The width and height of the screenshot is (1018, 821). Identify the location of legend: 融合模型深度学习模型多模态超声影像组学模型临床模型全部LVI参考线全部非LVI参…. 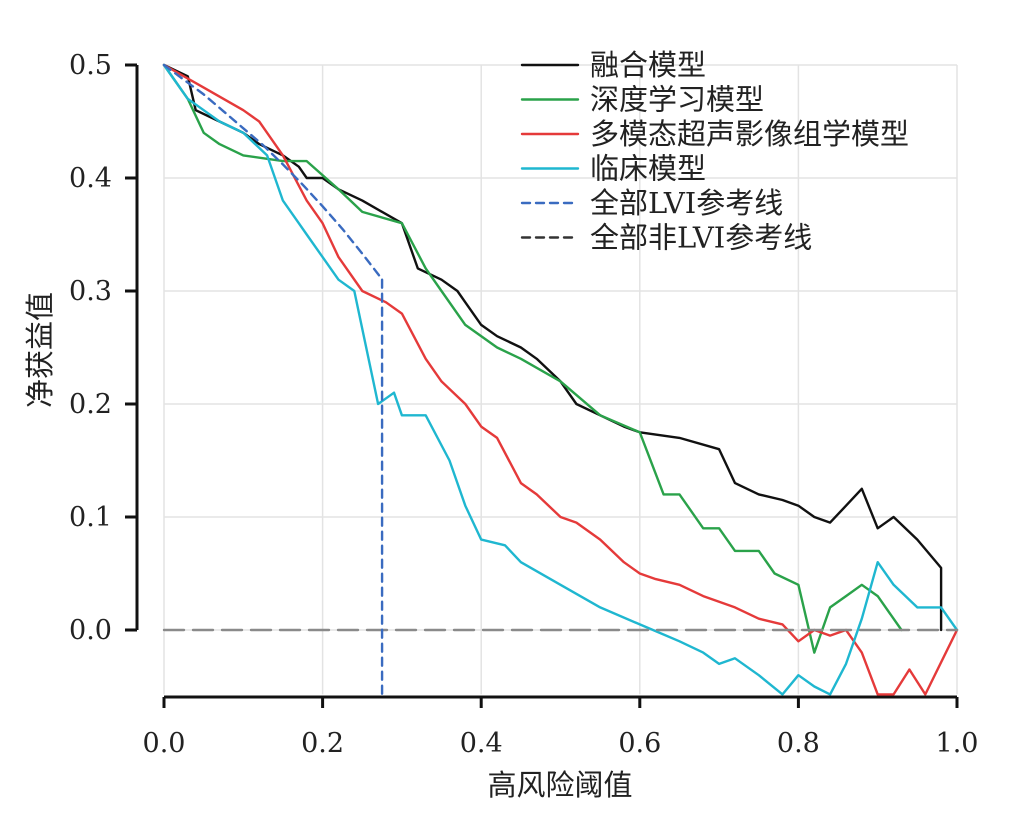
(714, 151).